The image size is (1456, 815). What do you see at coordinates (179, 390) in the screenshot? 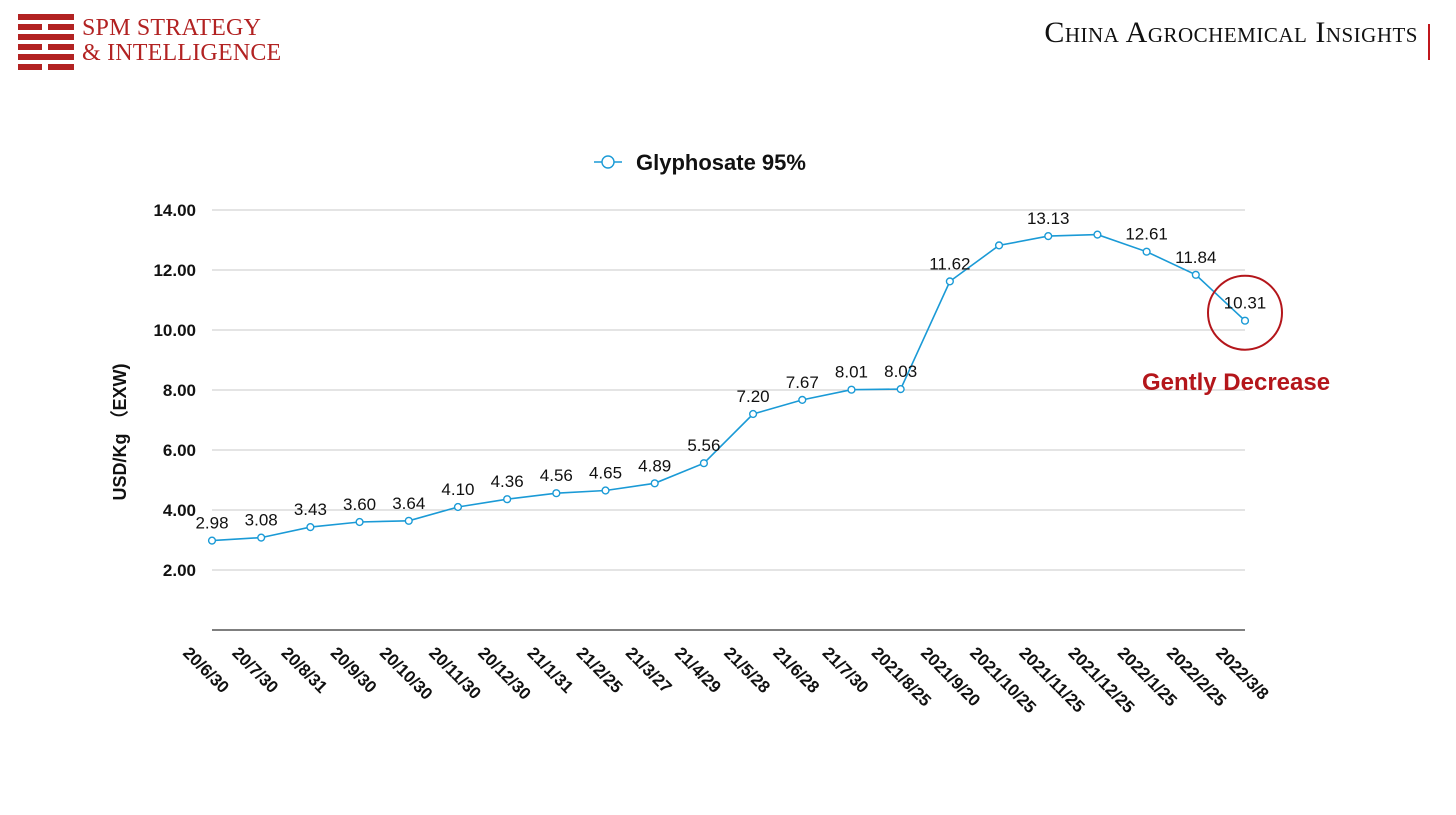
I see `y-tick-label: 8.00` at bounding box center [179, 390].